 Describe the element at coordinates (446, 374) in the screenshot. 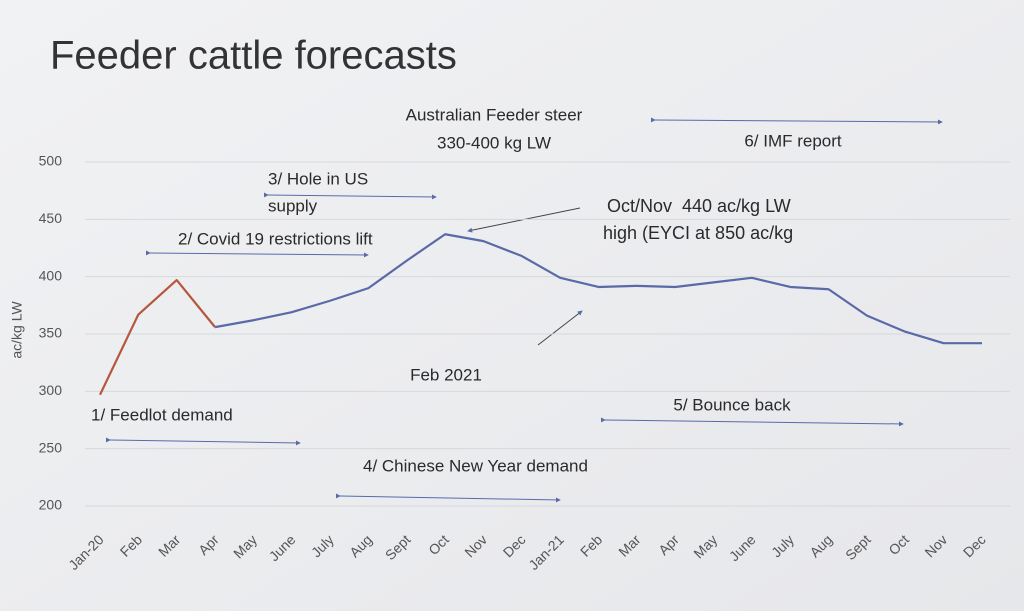

I see `annotation: Feb 2021` at that location.